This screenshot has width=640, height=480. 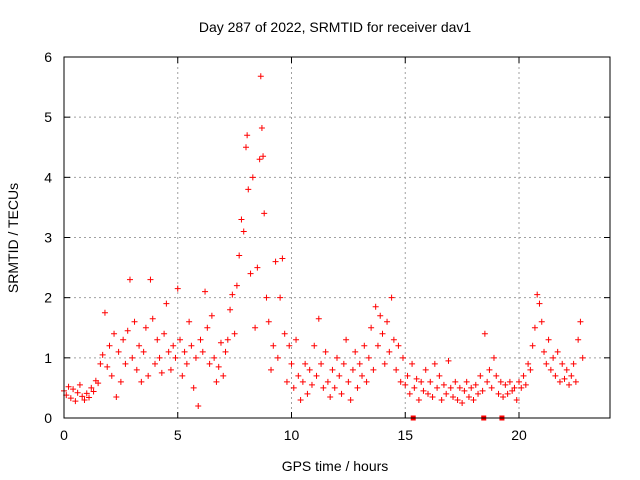 I want to click on x-tick-label: 0, so click(x=64, y=435).